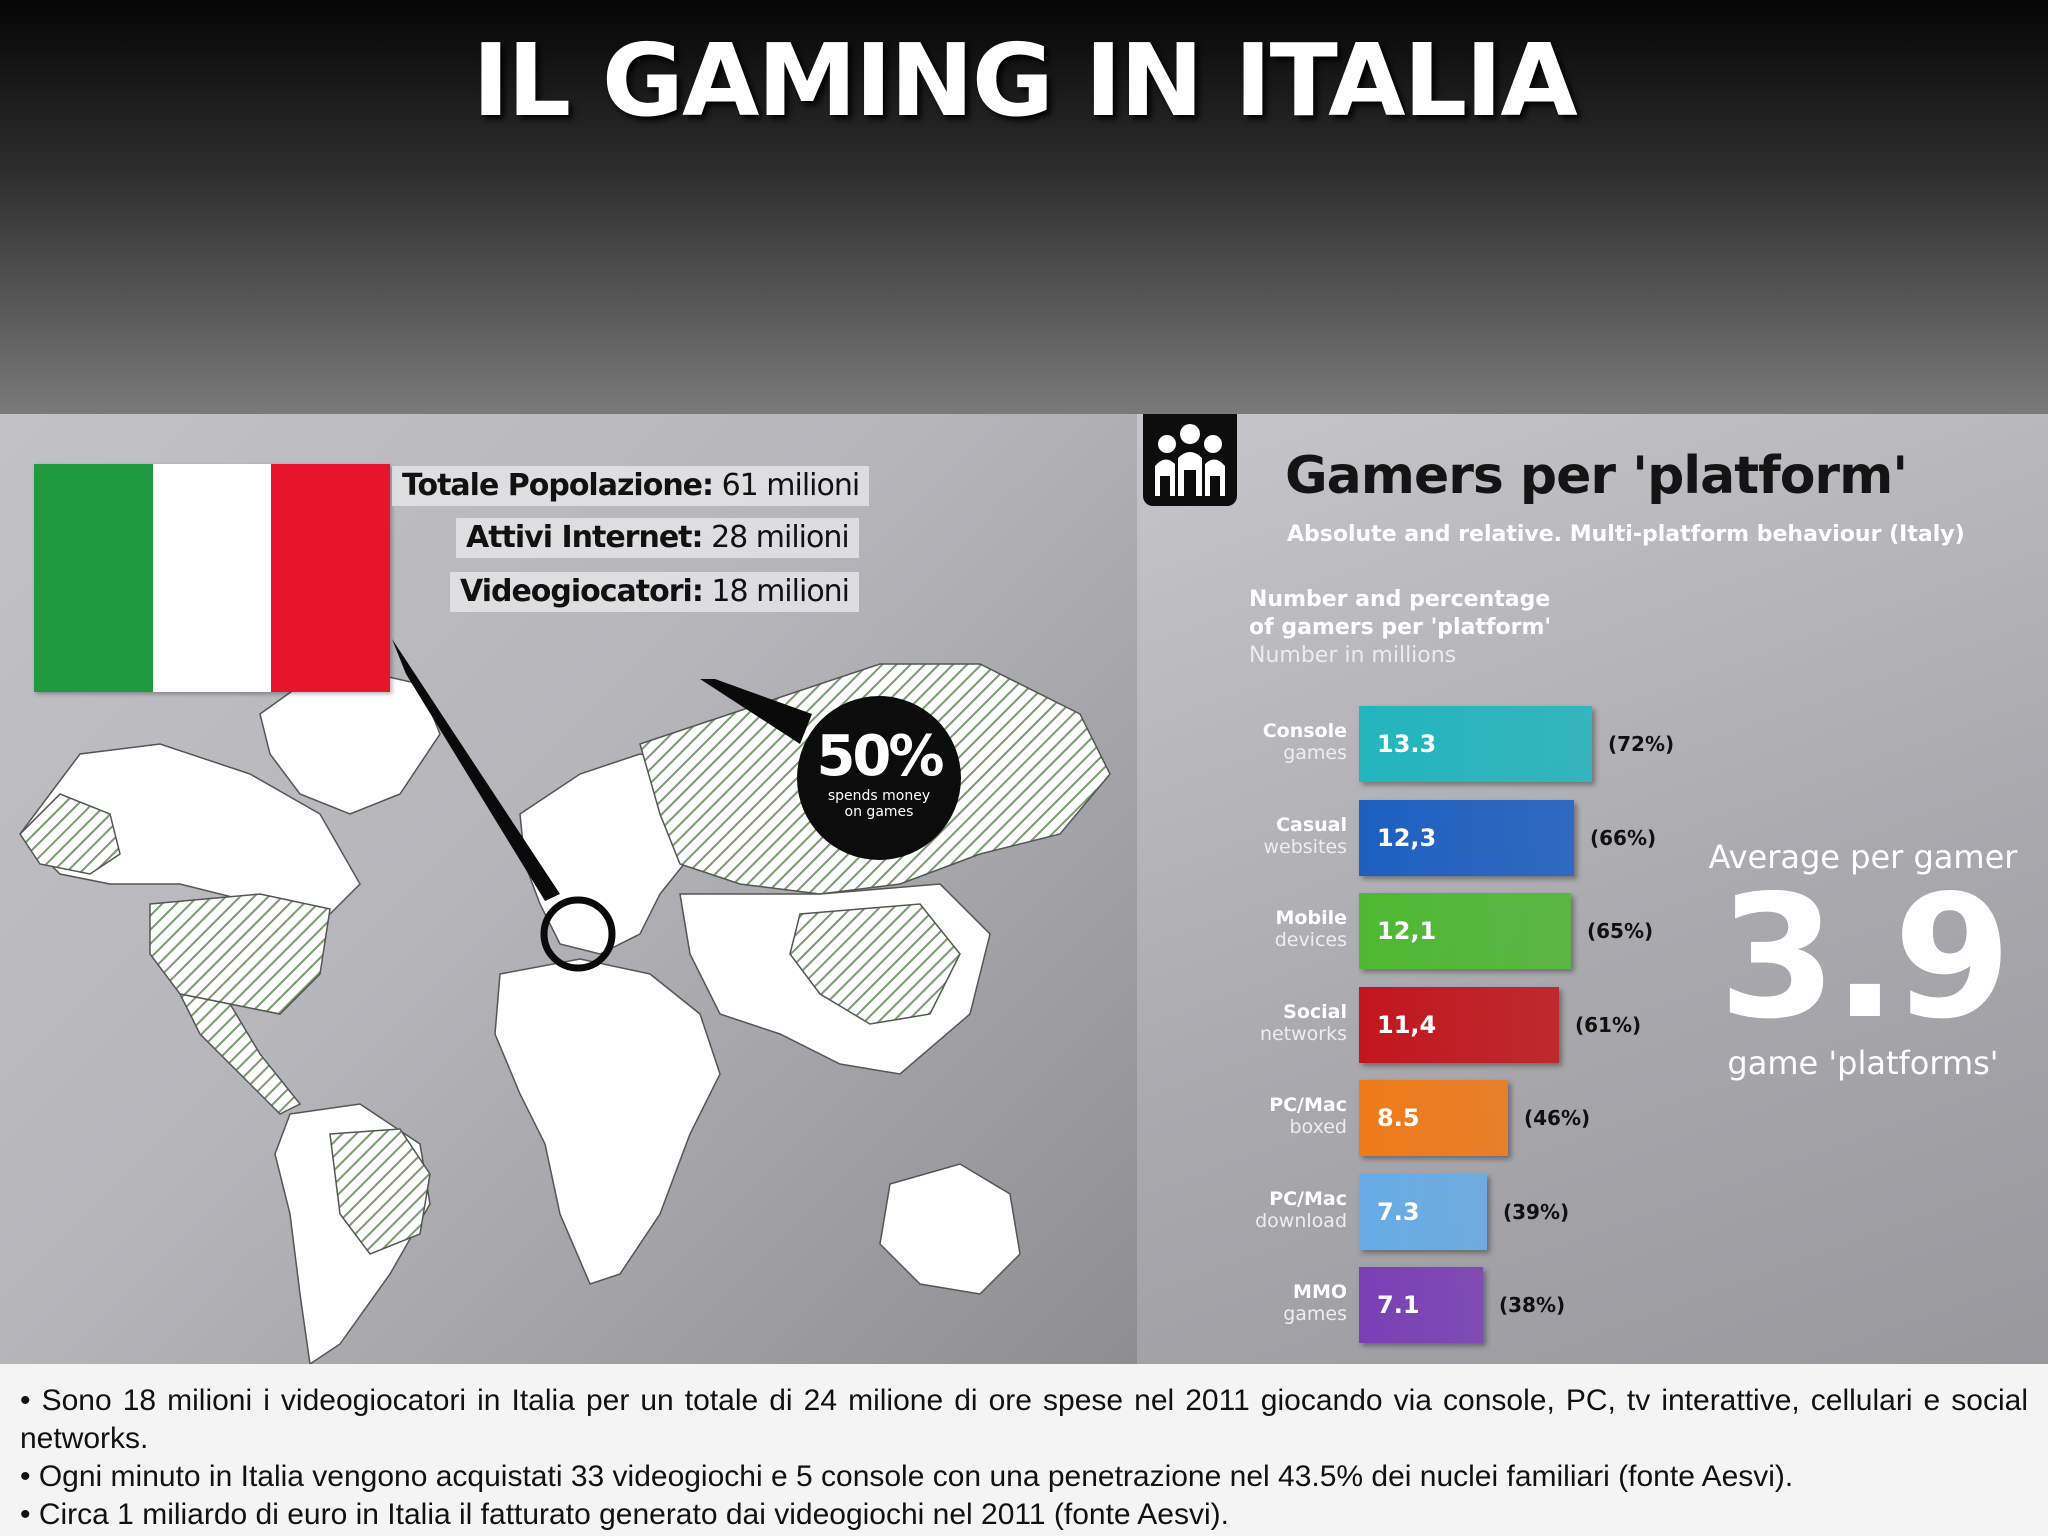  What do you see at coordinates (1242, 742) in the screenshot?
I see `category-label: Console games` at bounding box center [1242, 742].